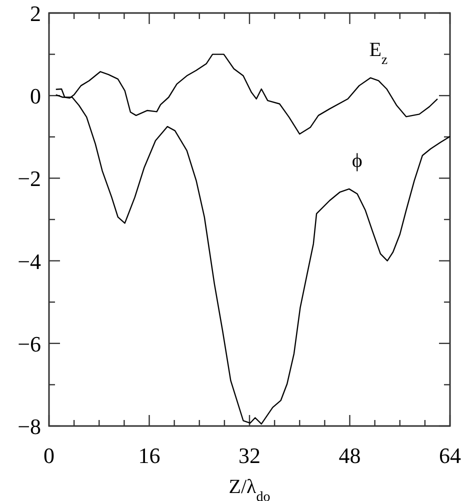  I want to click on series-label: ϕ, so click(357, 161).